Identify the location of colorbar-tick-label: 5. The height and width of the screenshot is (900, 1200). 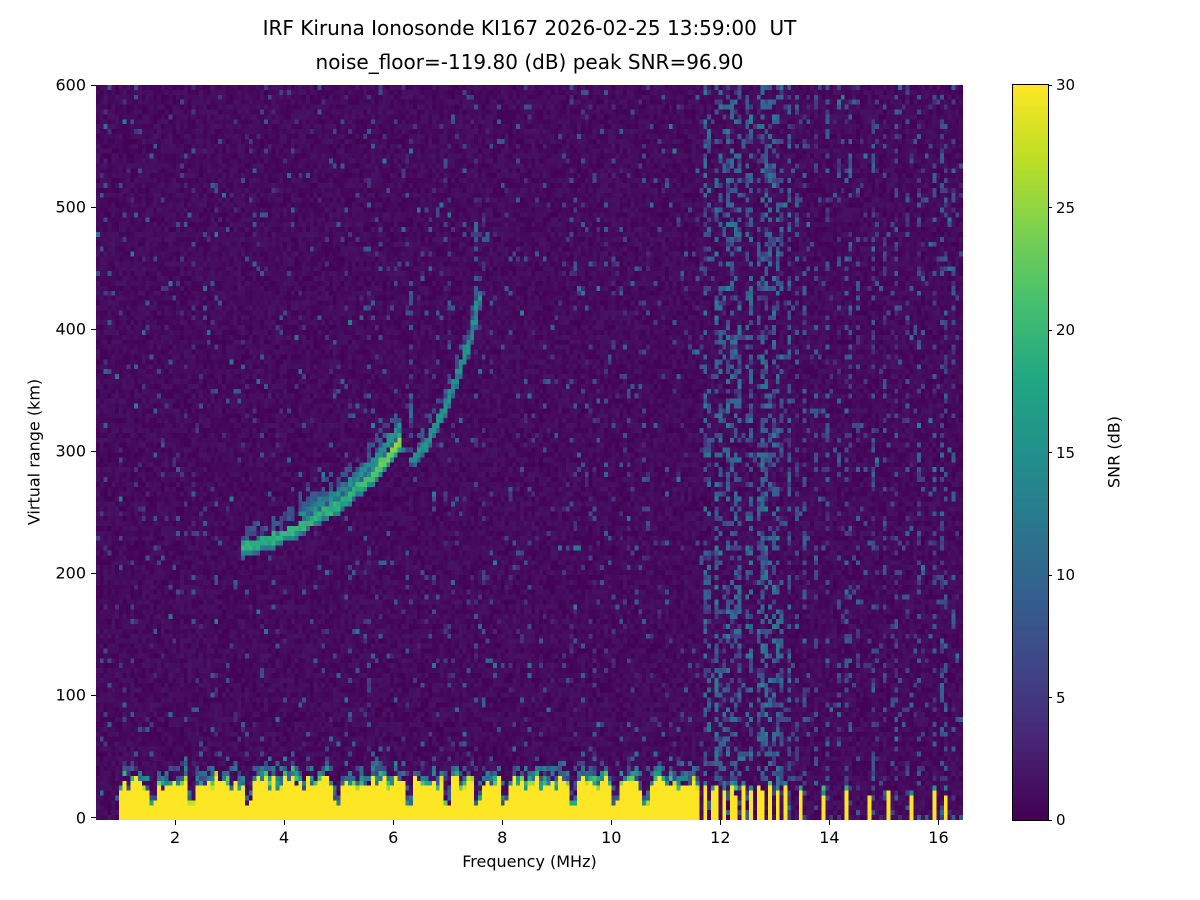
(1061, 697).